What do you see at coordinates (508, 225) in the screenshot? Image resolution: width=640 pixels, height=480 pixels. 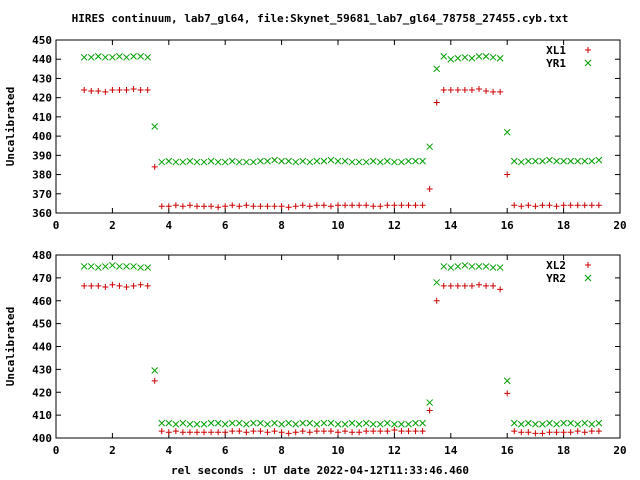 I see `x-tick-label: 16` at bounding box center [508, 225].